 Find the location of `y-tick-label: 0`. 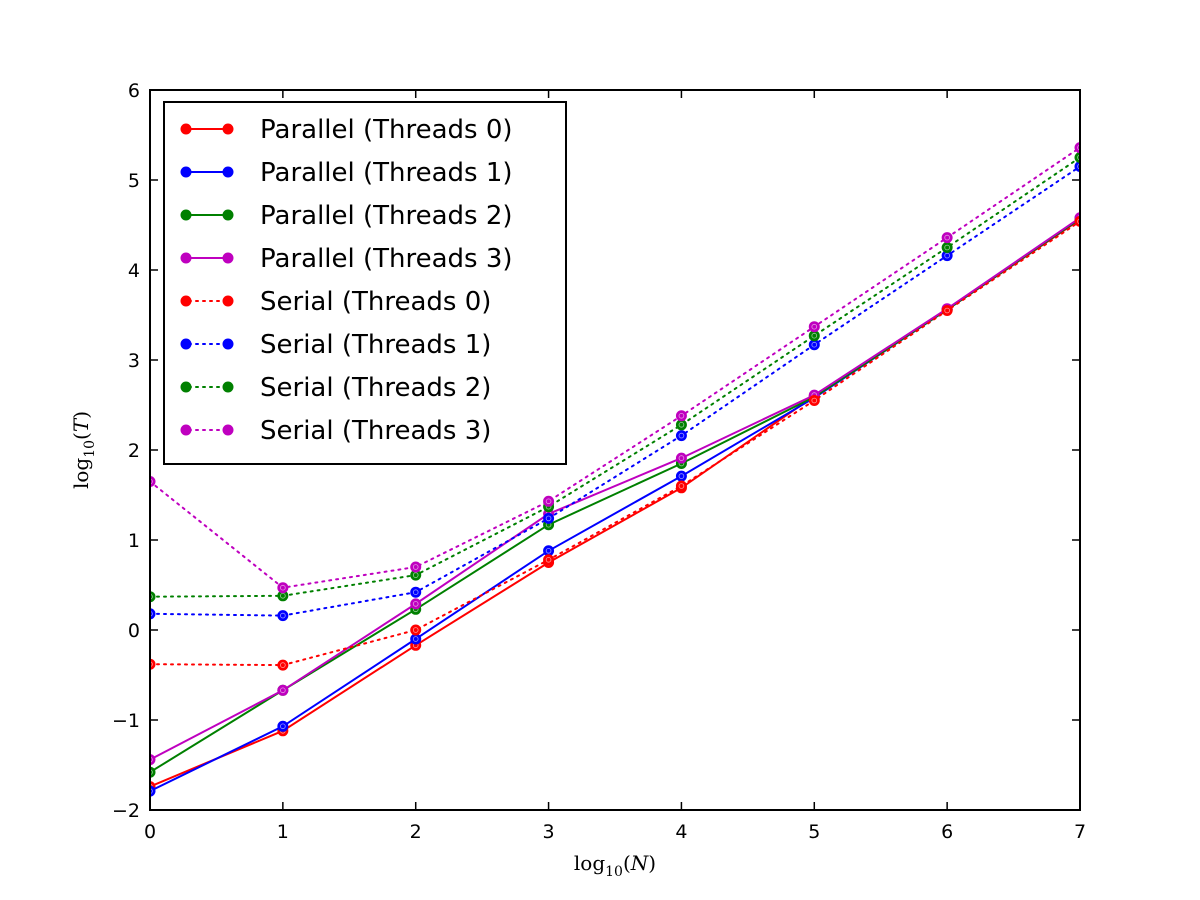

y-tick-label: 0 is located at coordinates (134, 631).